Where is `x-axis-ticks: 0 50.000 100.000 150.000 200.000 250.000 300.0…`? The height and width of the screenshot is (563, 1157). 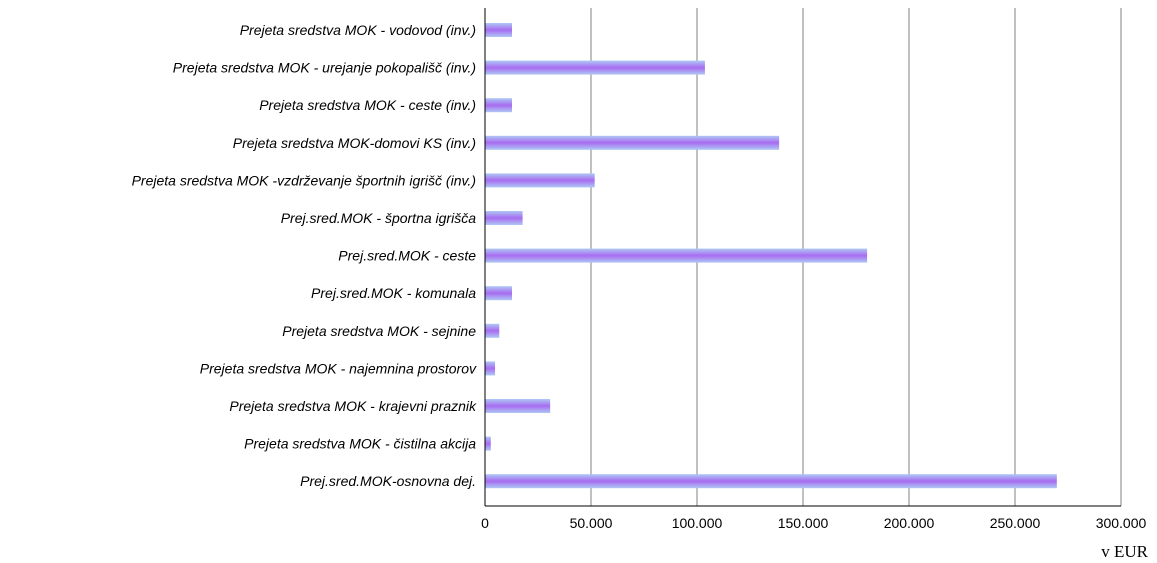
x-axis-ticks: 0 50.000 100.000 150.000 200.000 250.000 300.0… is located at coordinates (813, 523).